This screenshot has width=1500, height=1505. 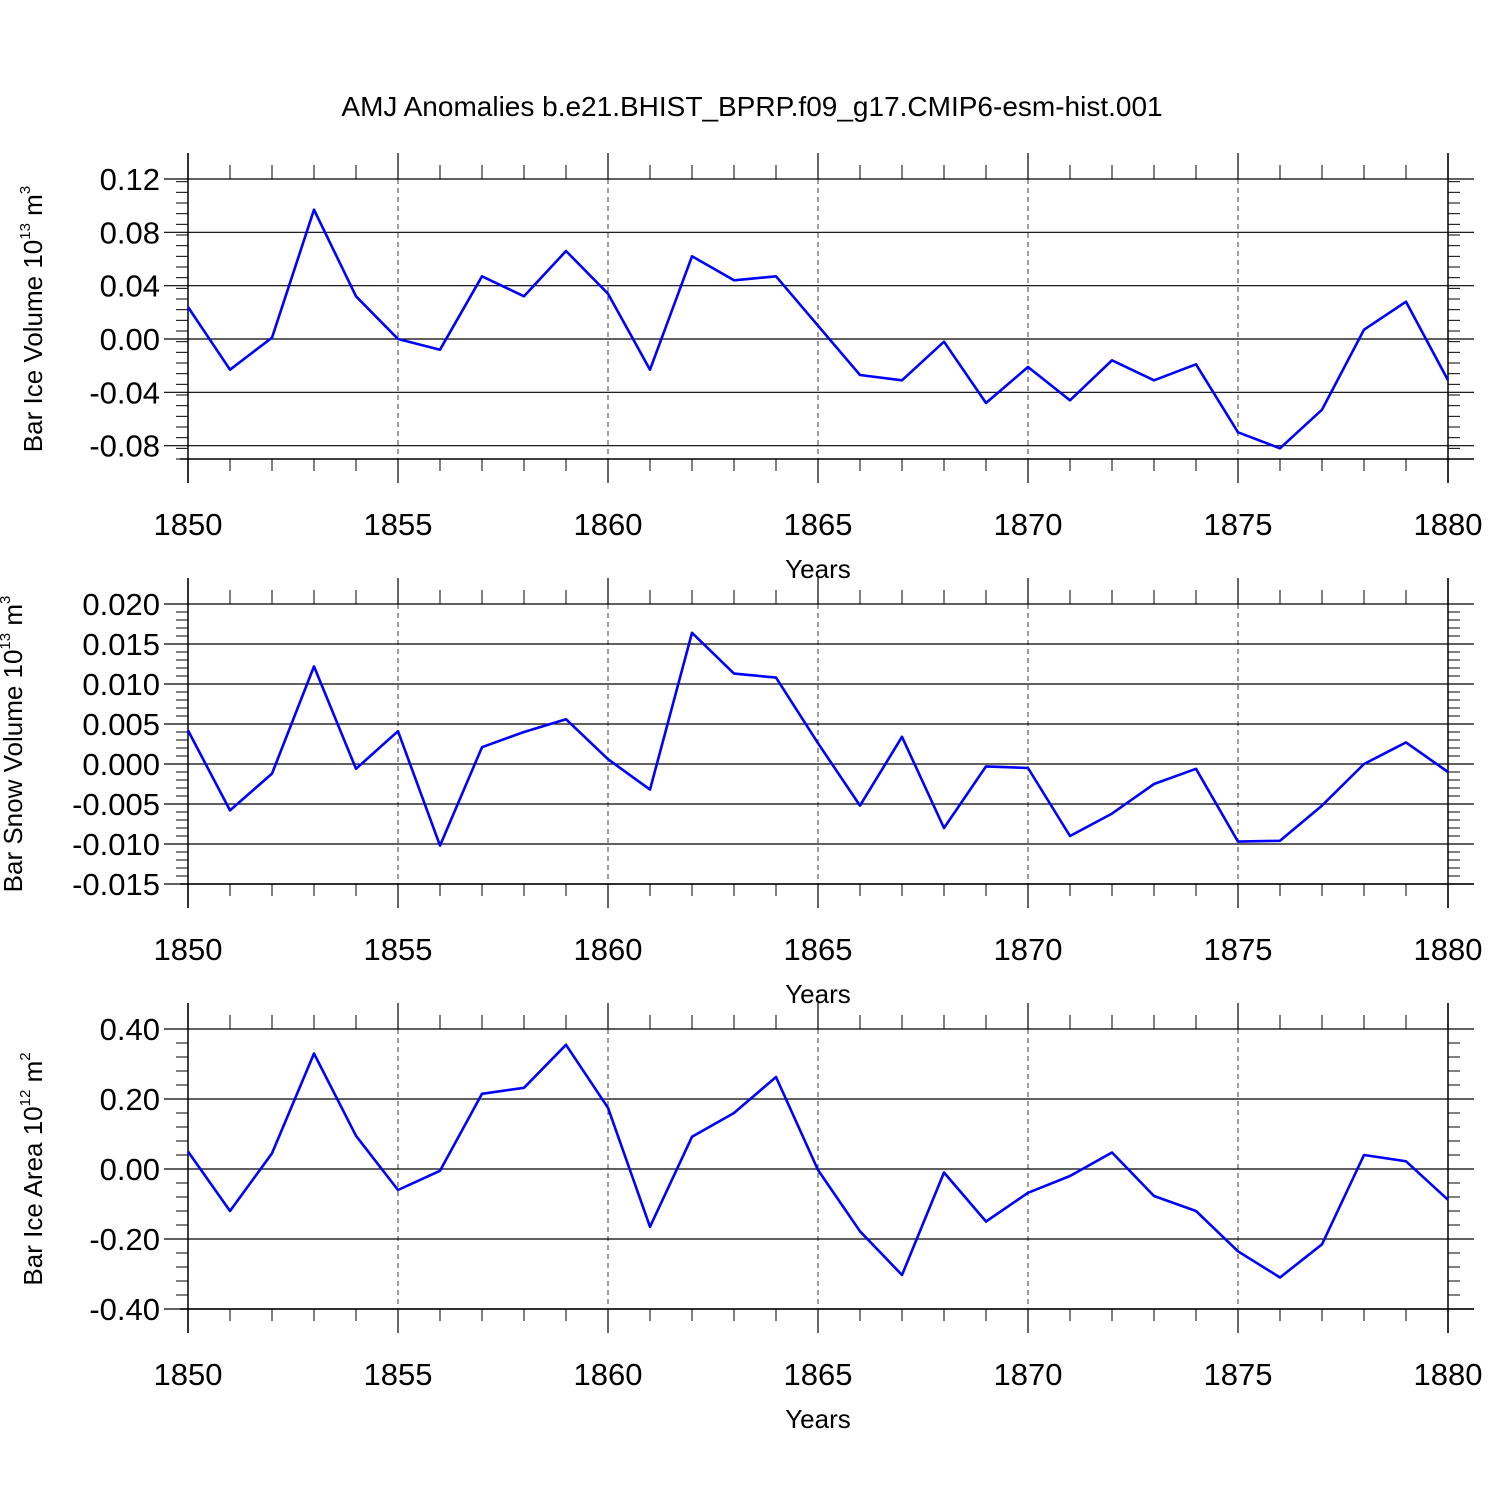 I want to click on y-tick-label: 0.015, so click(x=121, y=644).